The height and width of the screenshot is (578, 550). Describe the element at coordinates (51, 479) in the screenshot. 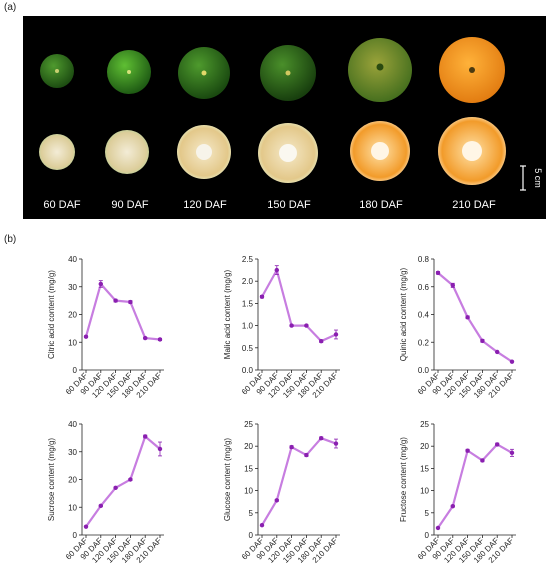

I see `chart-4-y-label: Sucrose content (mg/g)` at that location.